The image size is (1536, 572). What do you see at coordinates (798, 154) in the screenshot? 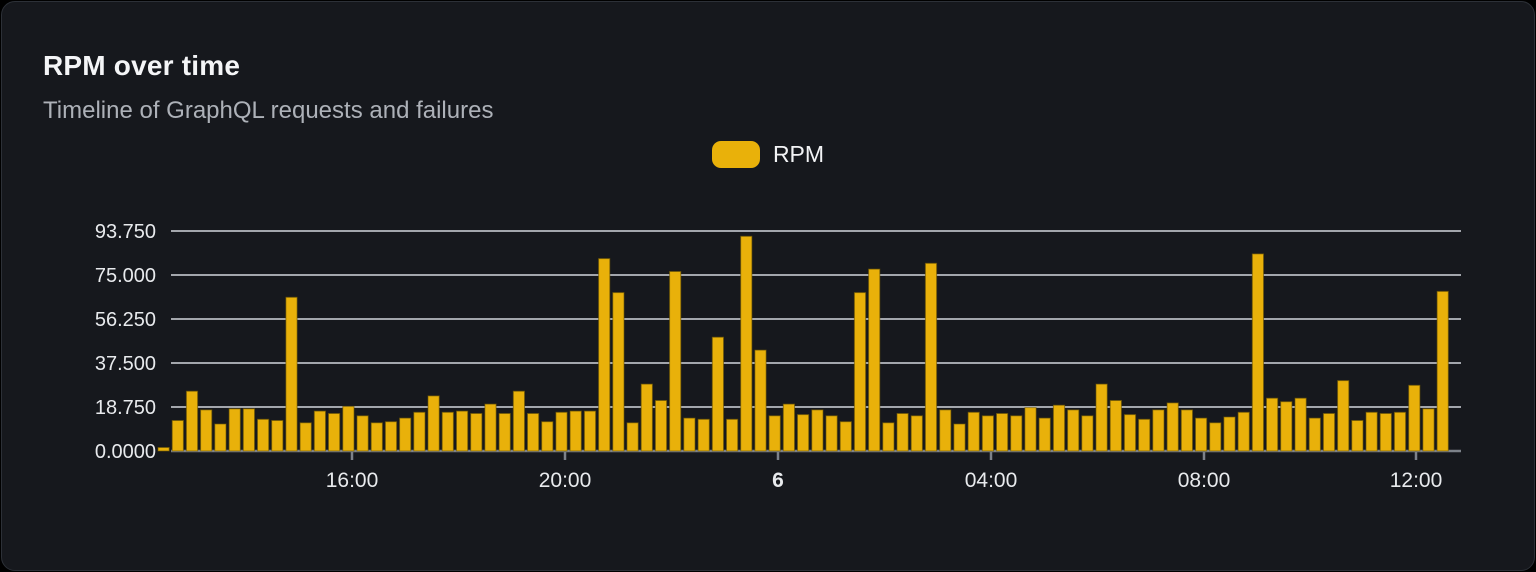
I see `legend-label-rpm: RPM` at bounding box center [798, 154].